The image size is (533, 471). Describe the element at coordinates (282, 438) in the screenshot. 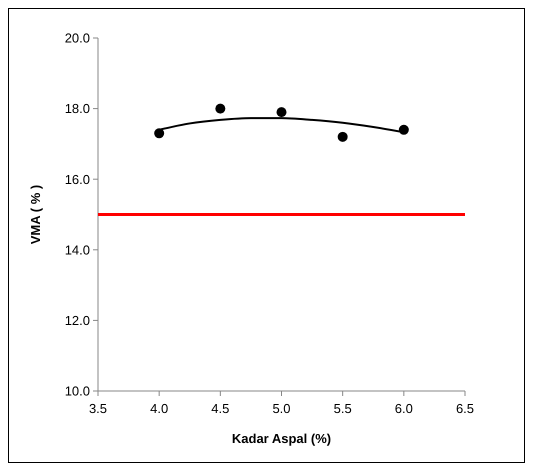

I see `x-axis-title: Kadar Aspal (%)` at that location.